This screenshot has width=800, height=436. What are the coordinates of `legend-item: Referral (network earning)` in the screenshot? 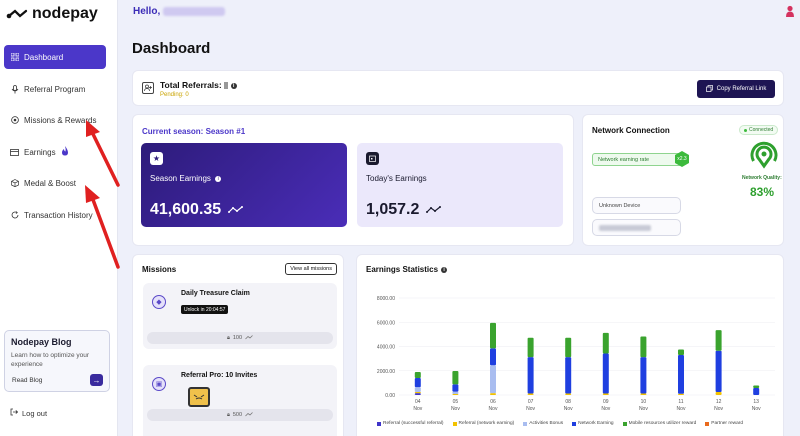 It's located at (483, 423).